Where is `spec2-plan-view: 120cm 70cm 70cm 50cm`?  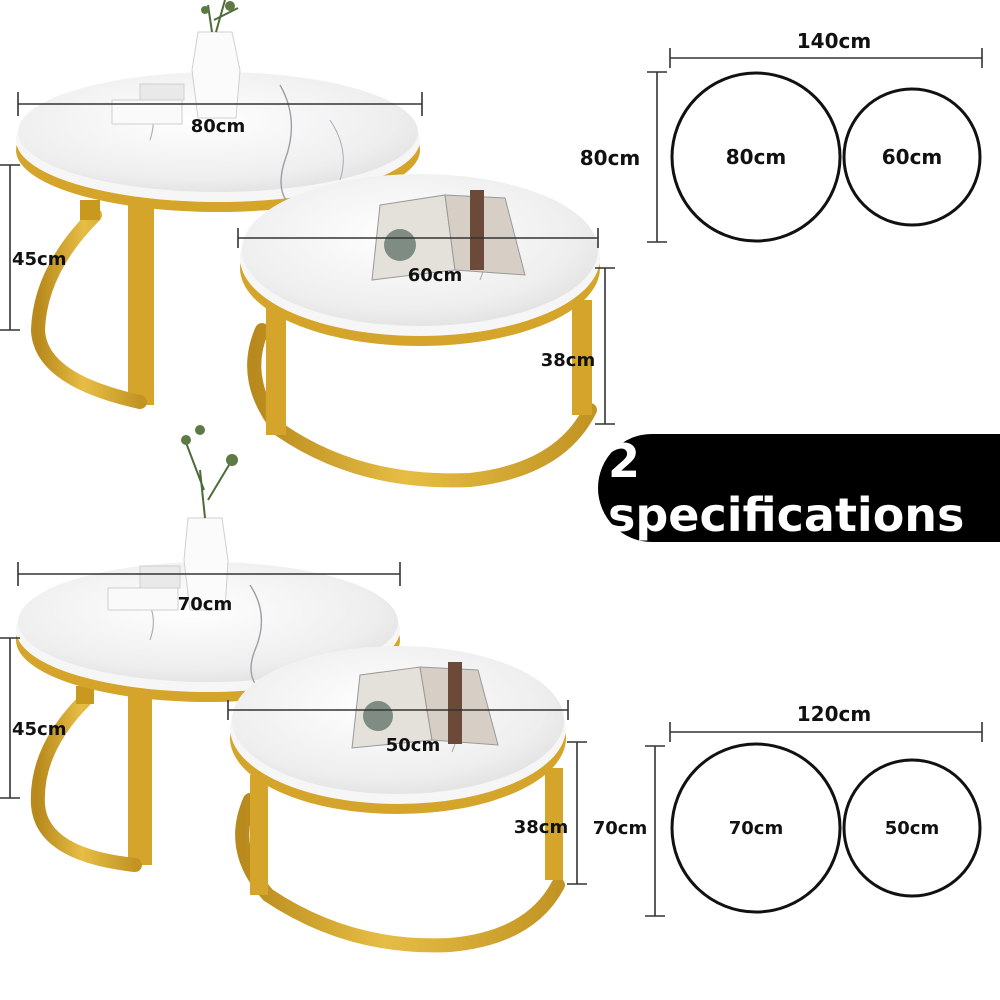
spec2-plan-view: 120cm 70cm 70cm 50cm is located at coordinates (788, 809).